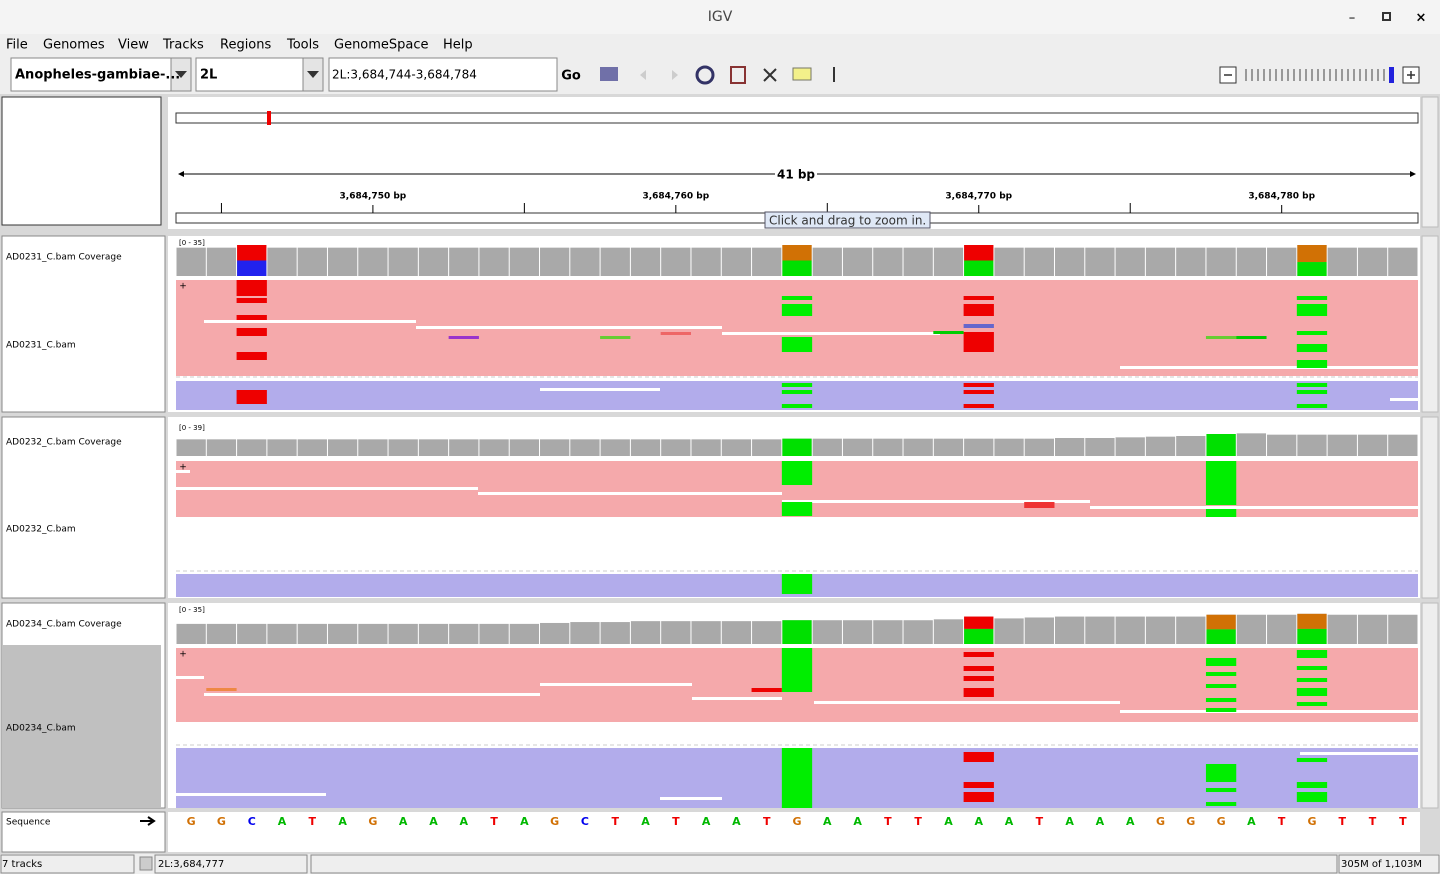 This screenshot has width=1440, height=874. I want to click on fit-icon, so click(770, 75).